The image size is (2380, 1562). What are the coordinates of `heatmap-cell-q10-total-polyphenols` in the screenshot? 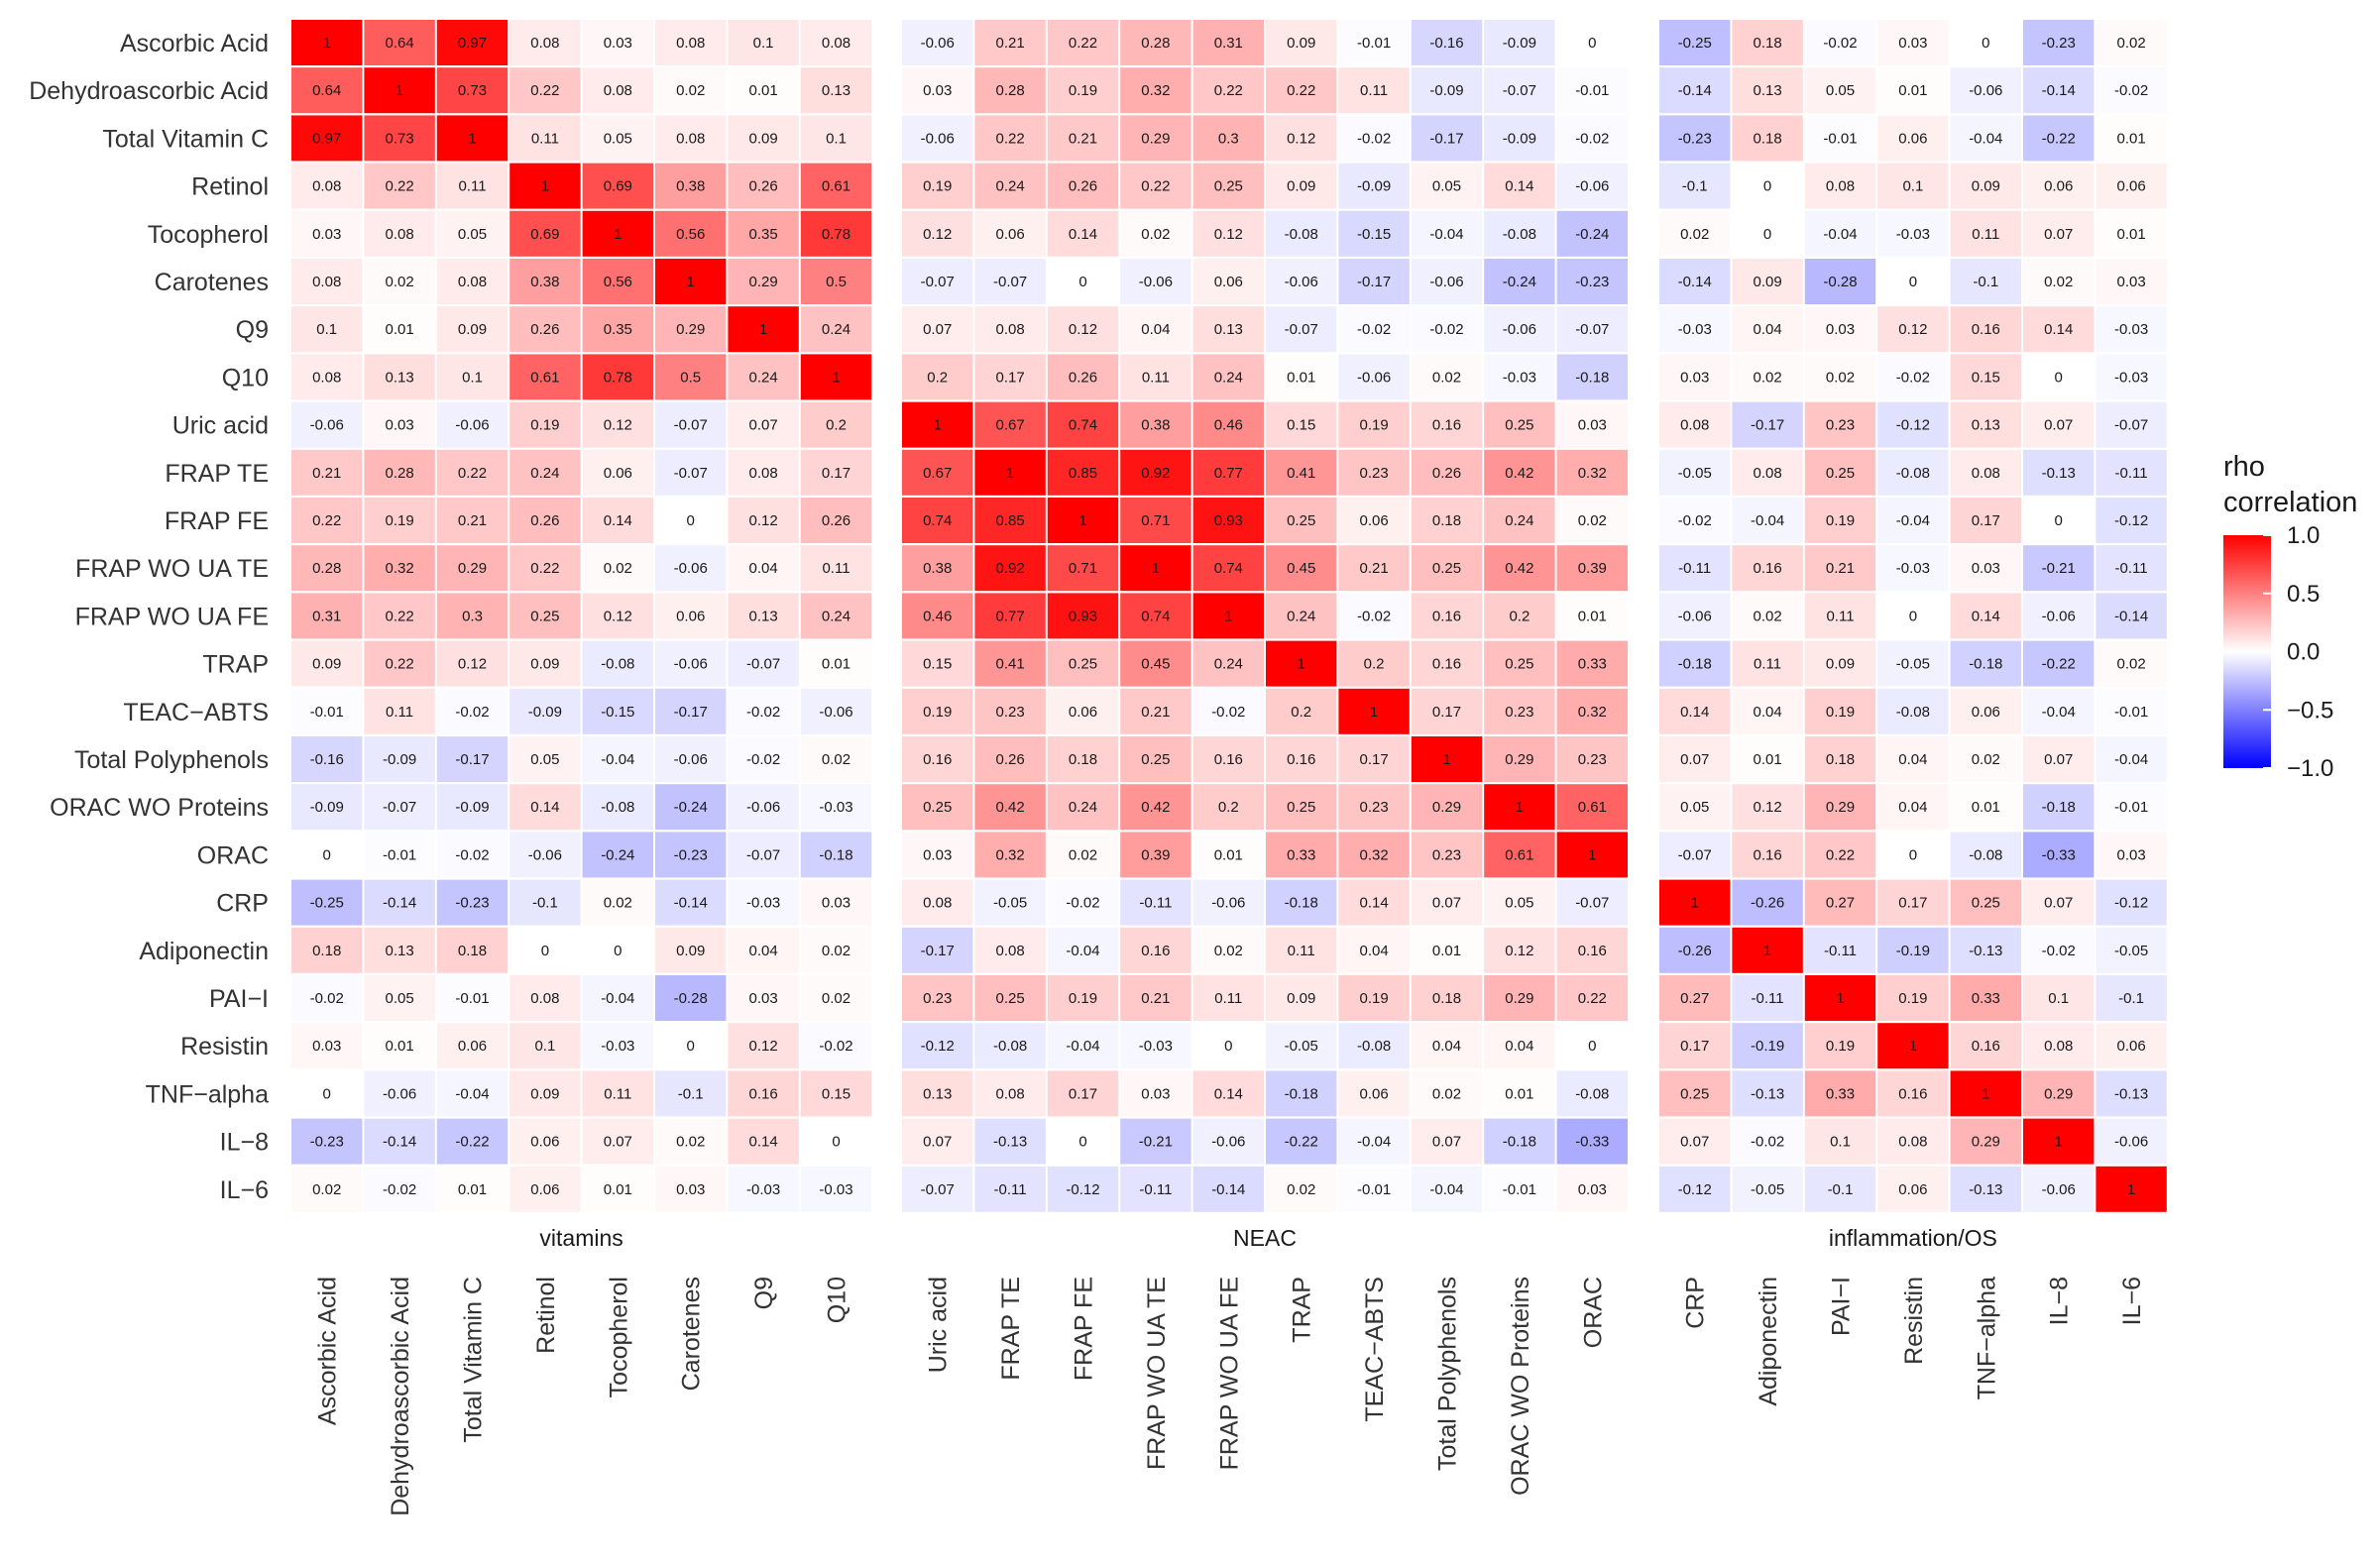 It's located at (1447, 377).